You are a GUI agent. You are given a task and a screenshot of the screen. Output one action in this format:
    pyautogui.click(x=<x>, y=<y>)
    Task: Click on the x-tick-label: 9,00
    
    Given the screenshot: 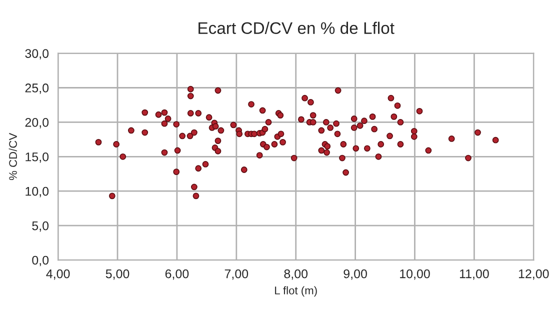 What is the action you would take?
    pyautogui.click(x=355, y=274)
    